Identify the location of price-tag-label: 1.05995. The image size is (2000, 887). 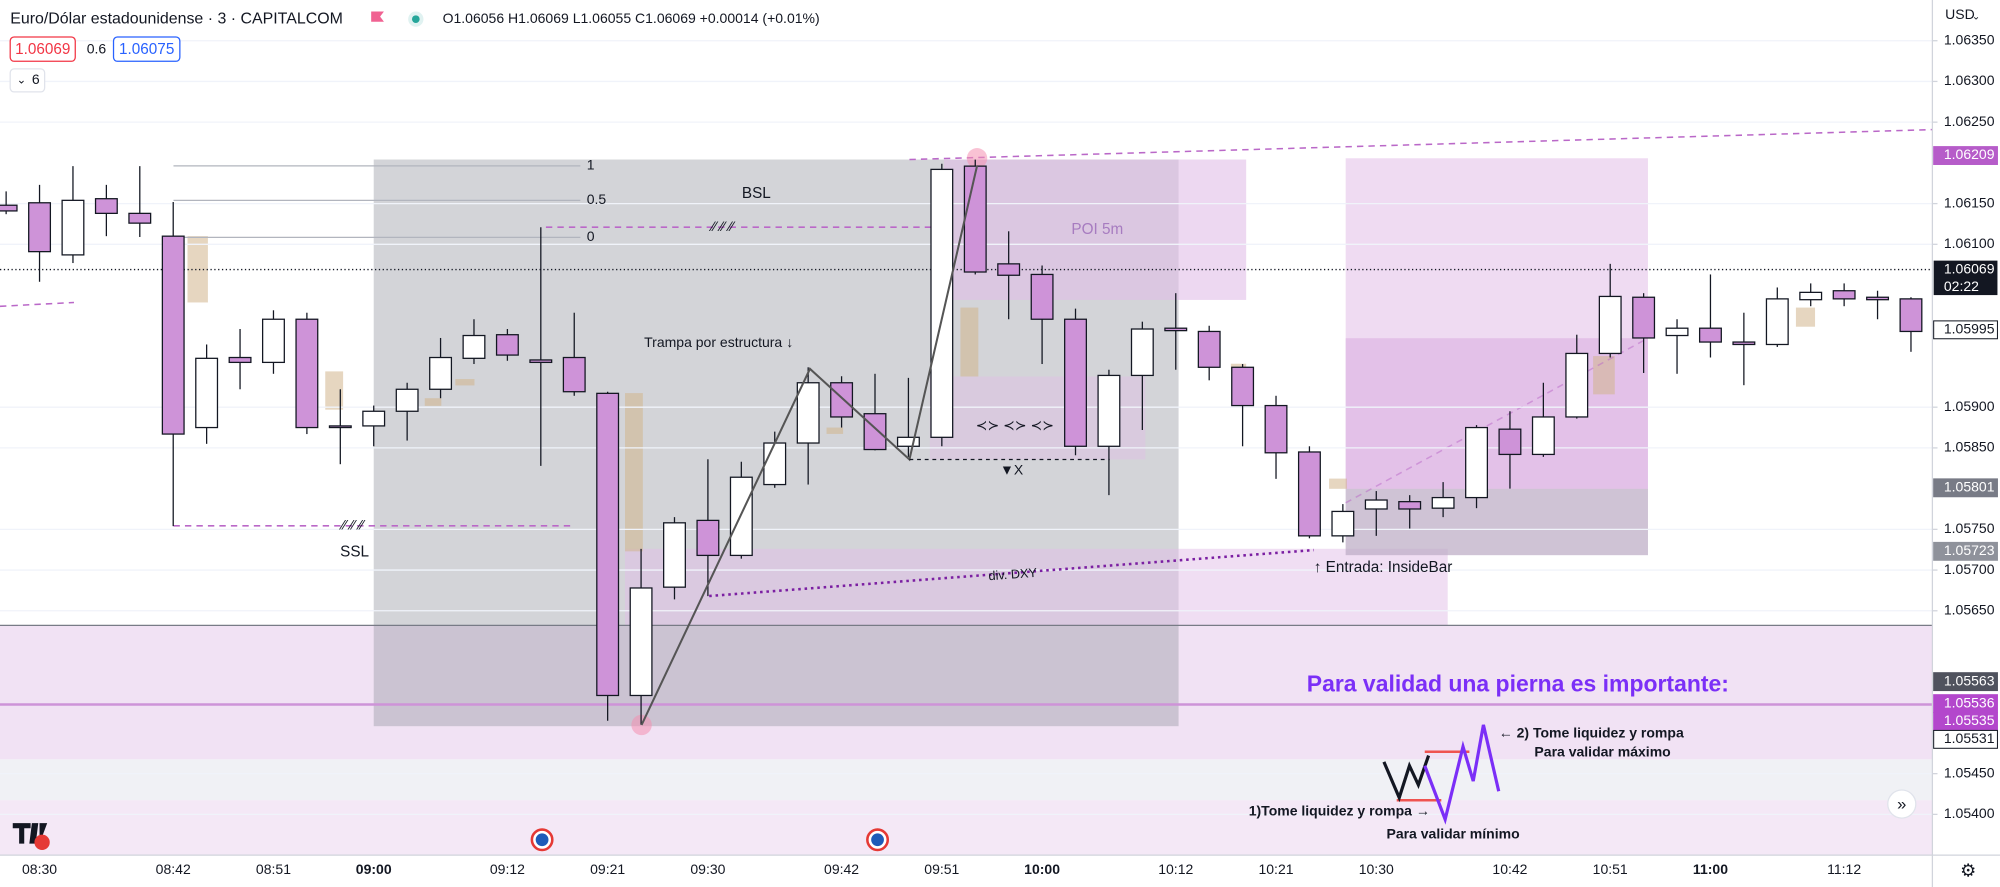
(1969, 329).